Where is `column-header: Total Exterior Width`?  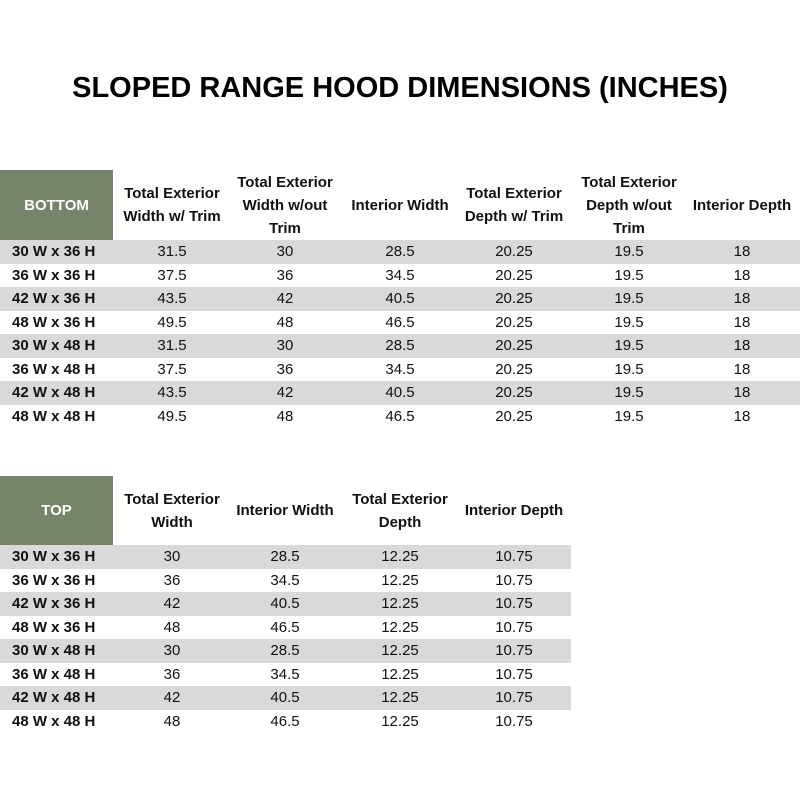 column-header: Total Exterior Width is located at coordinates (172, 510).